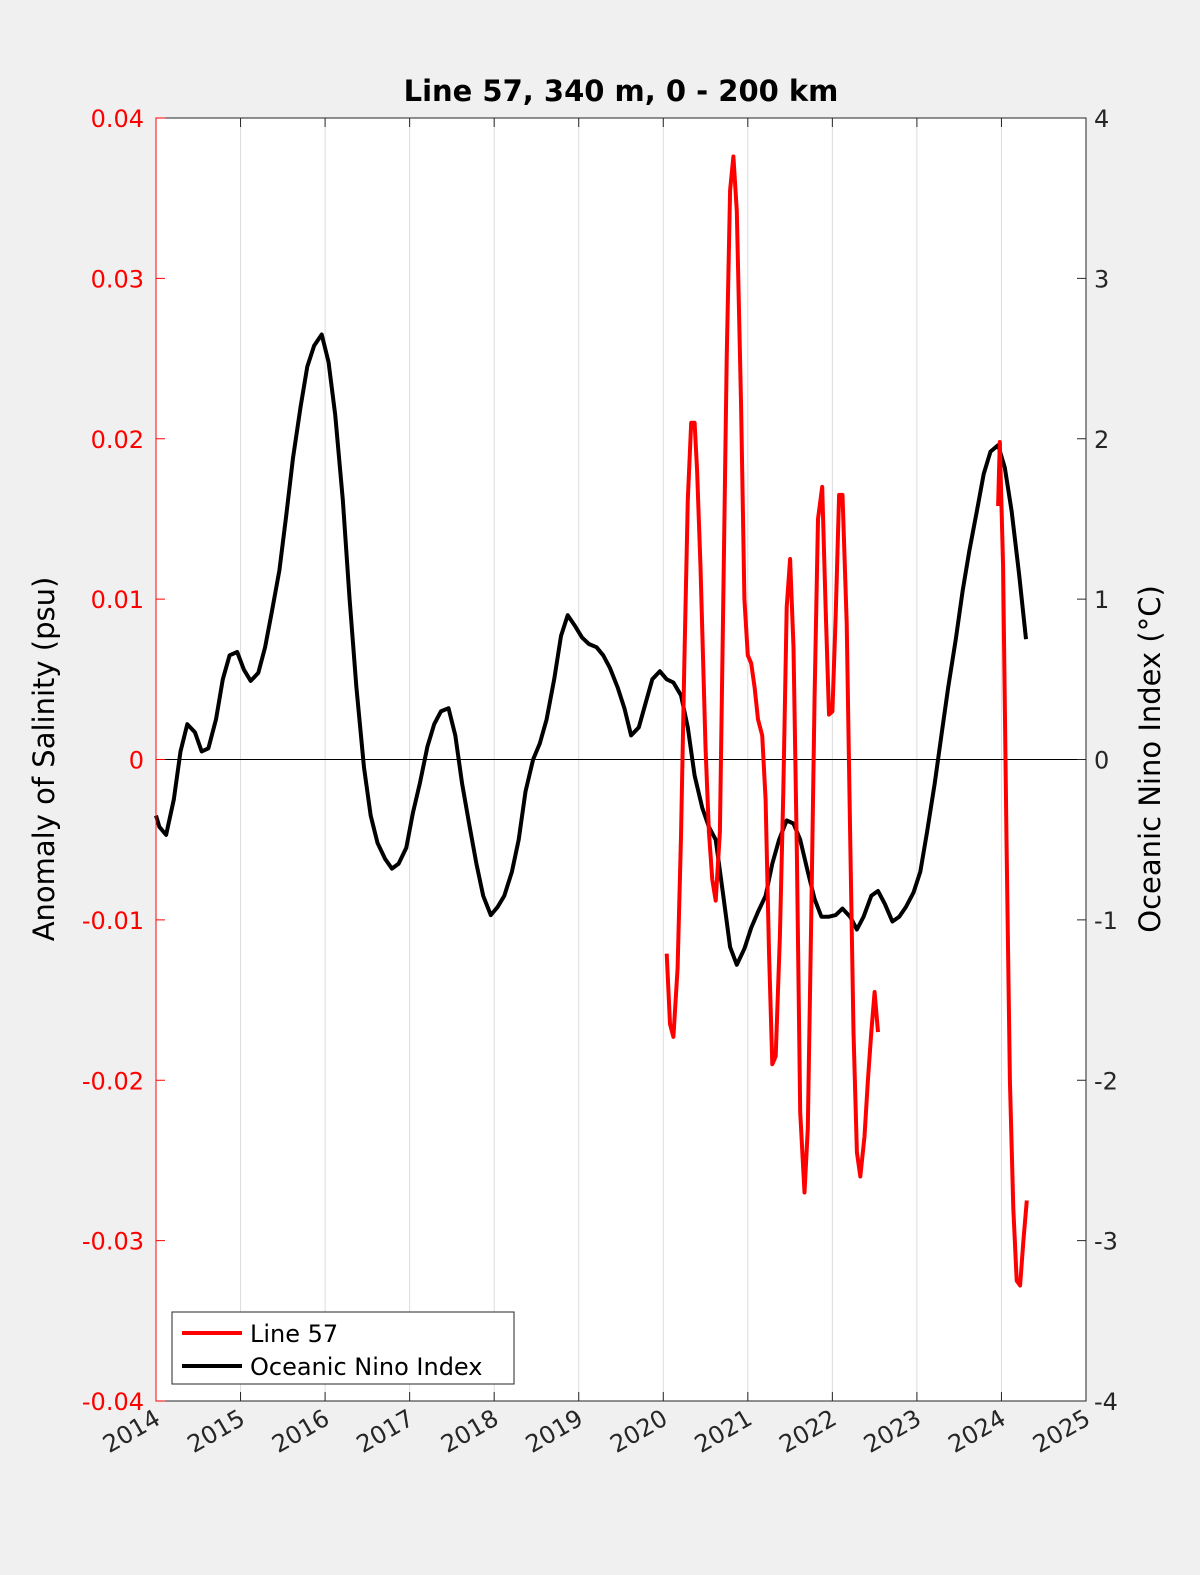 The image size is (1200, 1575). Describe the element at coordinates (136, 761) in the screenshot. I see `y-left-tick-label: 0` at that location.